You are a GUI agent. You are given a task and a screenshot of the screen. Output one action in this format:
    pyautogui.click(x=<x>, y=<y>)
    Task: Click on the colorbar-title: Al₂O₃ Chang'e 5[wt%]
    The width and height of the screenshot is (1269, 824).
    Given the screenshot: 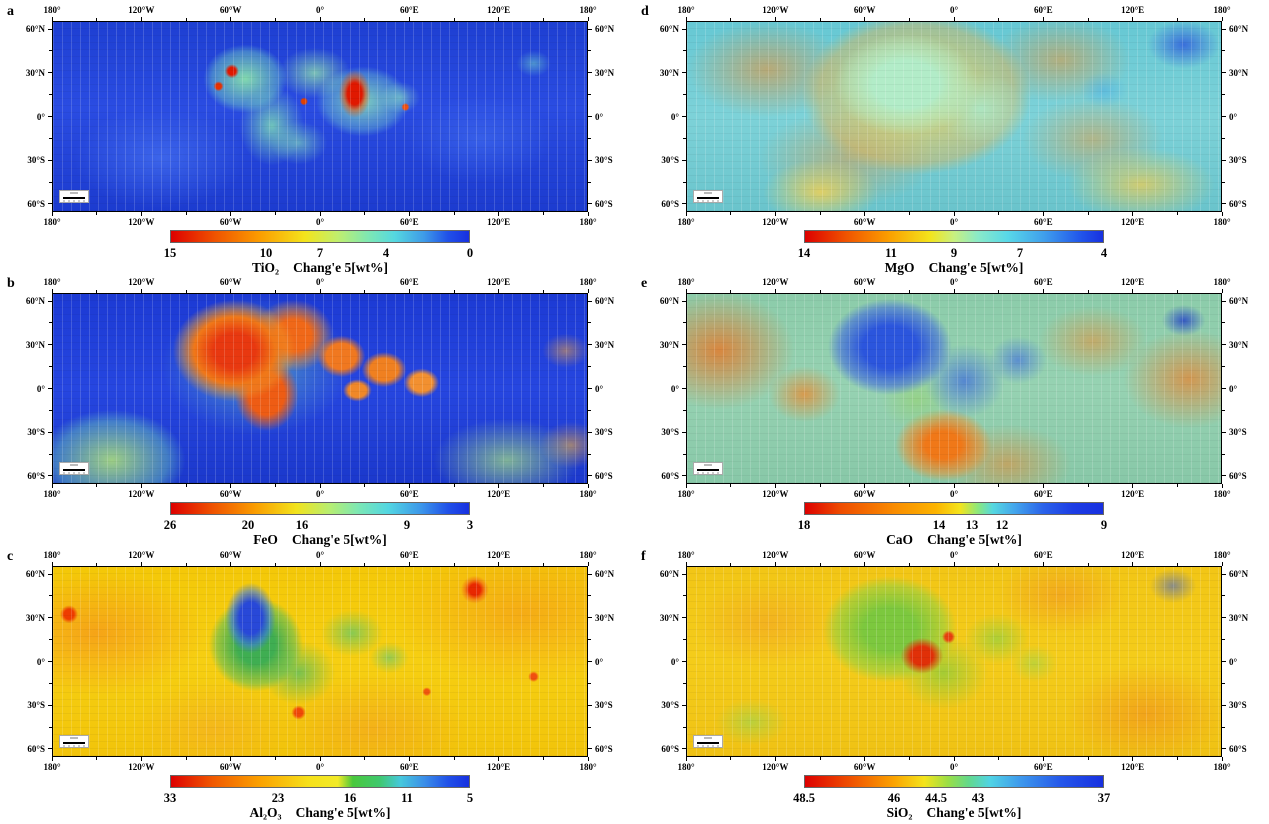 What is the action you would take?
    pyautogui.click(x=320, y=813)
    